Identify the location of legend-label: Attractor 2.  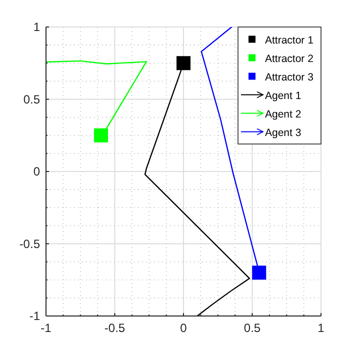
(289, 58).